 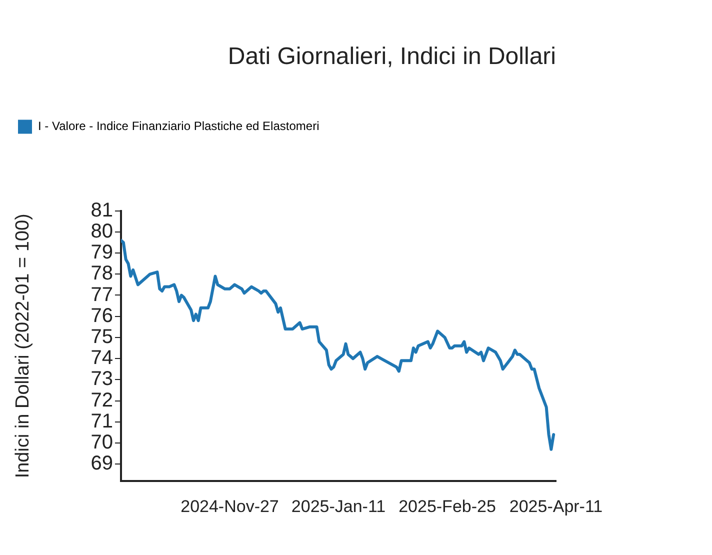 What do you see at coordinates (101, 421) in the screenshot?
I see `y-tick-label: 71` at bounding box center [101, 421].